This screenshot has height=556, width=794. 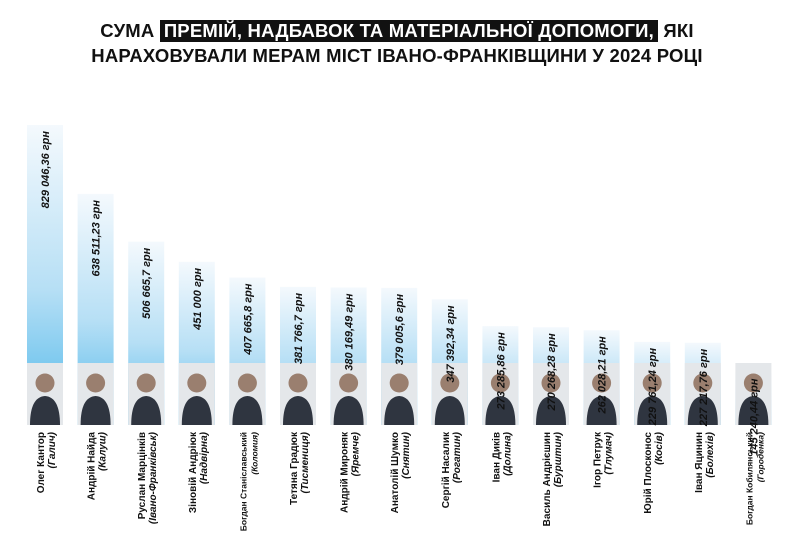 I want to click on name-label: Іван Яцинин, so click(x=699, y=462).